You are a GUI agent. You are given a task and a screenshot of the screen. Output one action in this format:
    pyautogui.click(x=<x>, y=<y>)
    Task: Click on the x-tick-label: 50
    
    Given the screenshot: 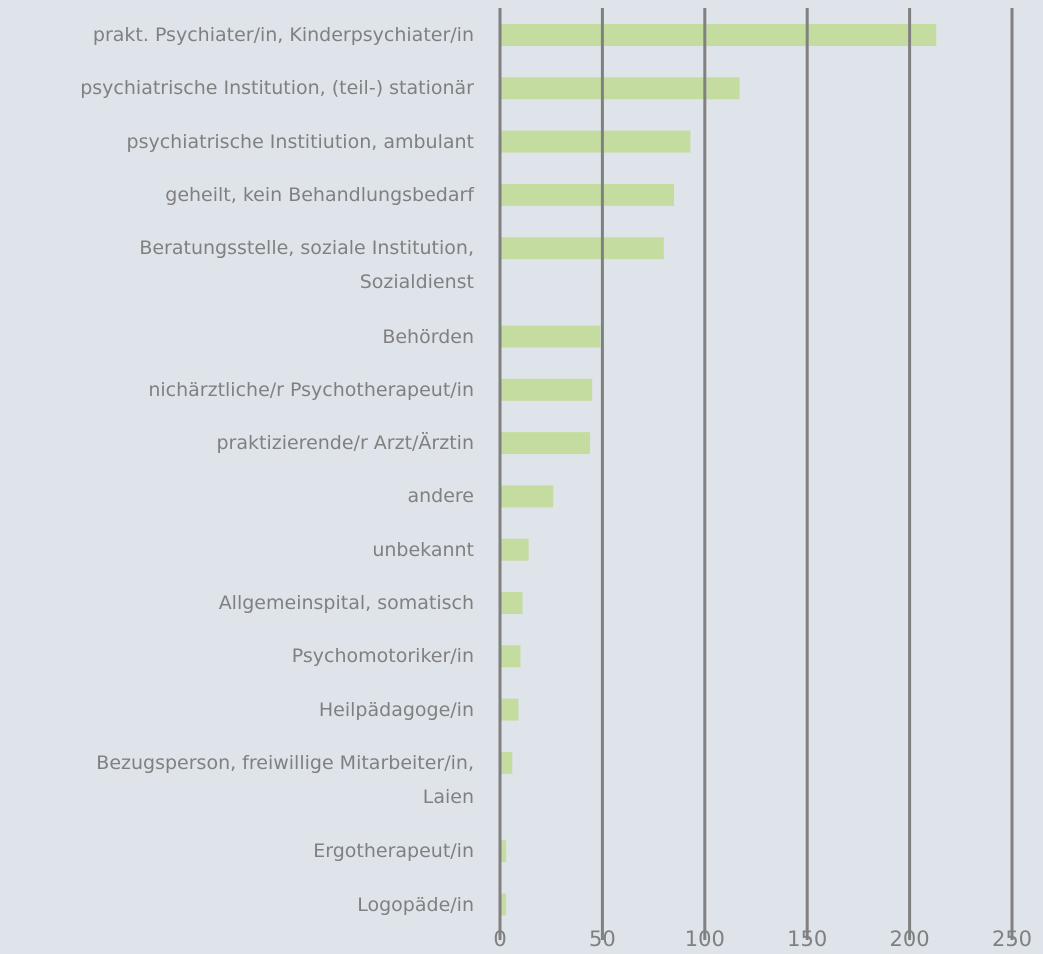 What is the action you would take?
    pyautogui.click(x=602, y=939)
    